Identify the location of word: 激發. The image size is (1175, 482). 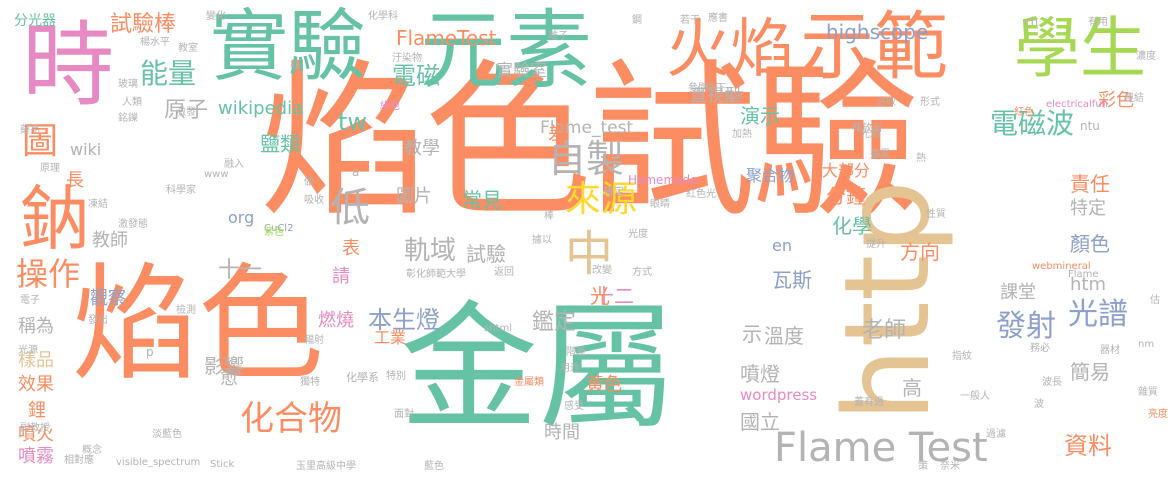
(186, 112).